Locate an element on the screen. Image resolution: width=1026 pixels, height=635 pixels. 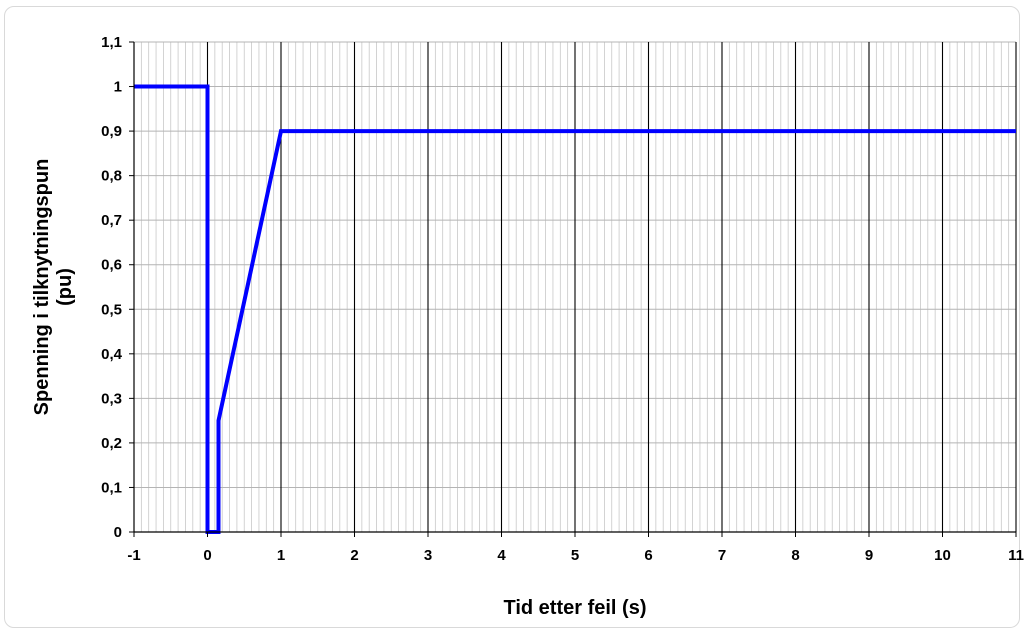
y-axis-title-line-2: (pu) is located at coordinates (65, 287).